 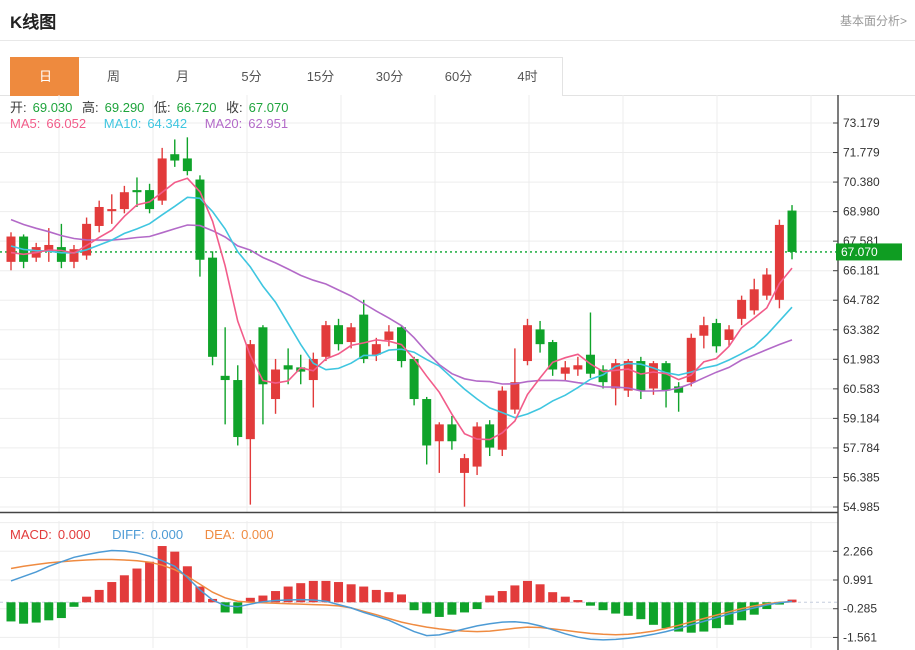 What do you see at coordinates (252, 76) in the screenshot?
I see `tab-5min: 5分` at bounding box center [252, 76].